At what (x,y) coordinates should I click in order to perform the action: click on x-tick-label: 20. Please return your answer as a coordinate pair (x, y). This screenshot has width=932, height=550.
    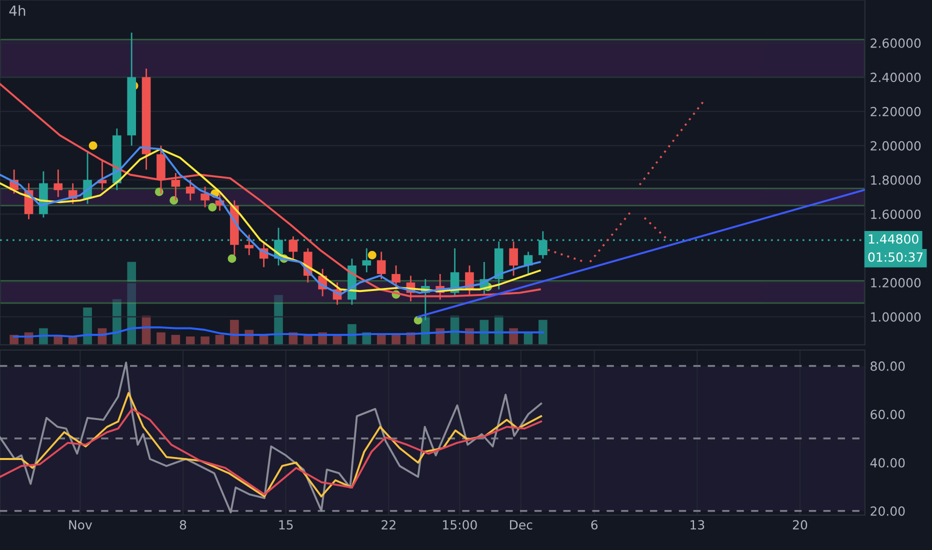
    Looking at the image, I should click on (800, 525).